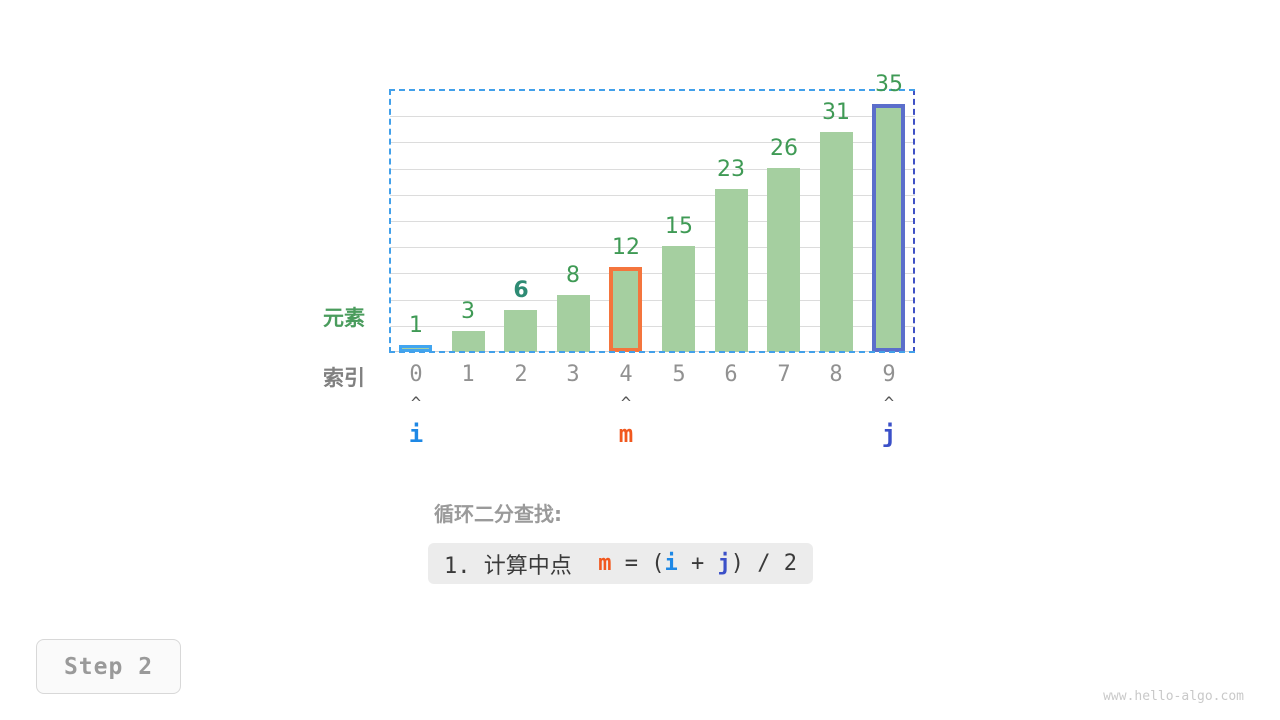 The image size is (1280, 720). What do you see at coordinates (108, 666) in the screenshot?
I see `step-badge: Step 2` at bounding box center [108, 666].